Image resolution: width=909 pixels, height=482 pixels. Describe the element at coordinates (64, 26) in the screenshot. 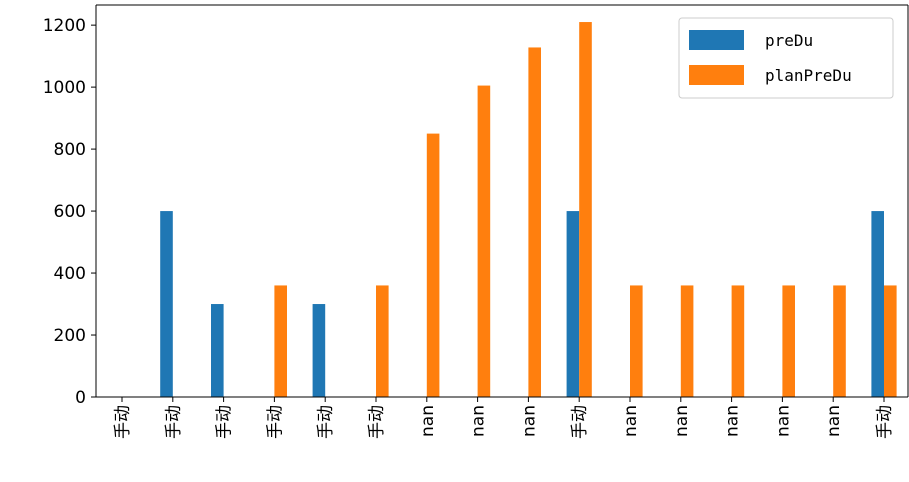

I see `y-tick-label: 1200` at that location.